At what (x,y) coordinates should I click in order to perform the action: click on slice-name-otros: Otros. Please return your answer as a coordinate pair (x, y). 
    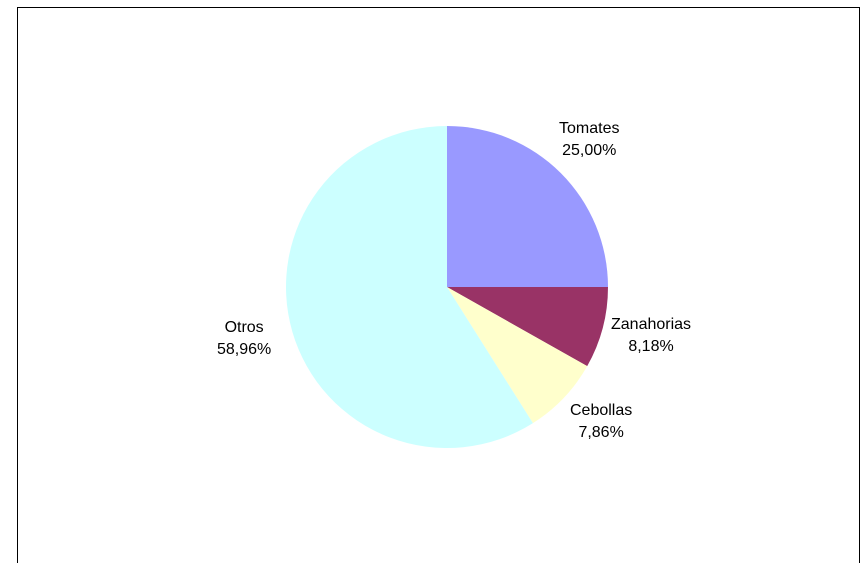
    Looking at the image, I should click on (244, 327).